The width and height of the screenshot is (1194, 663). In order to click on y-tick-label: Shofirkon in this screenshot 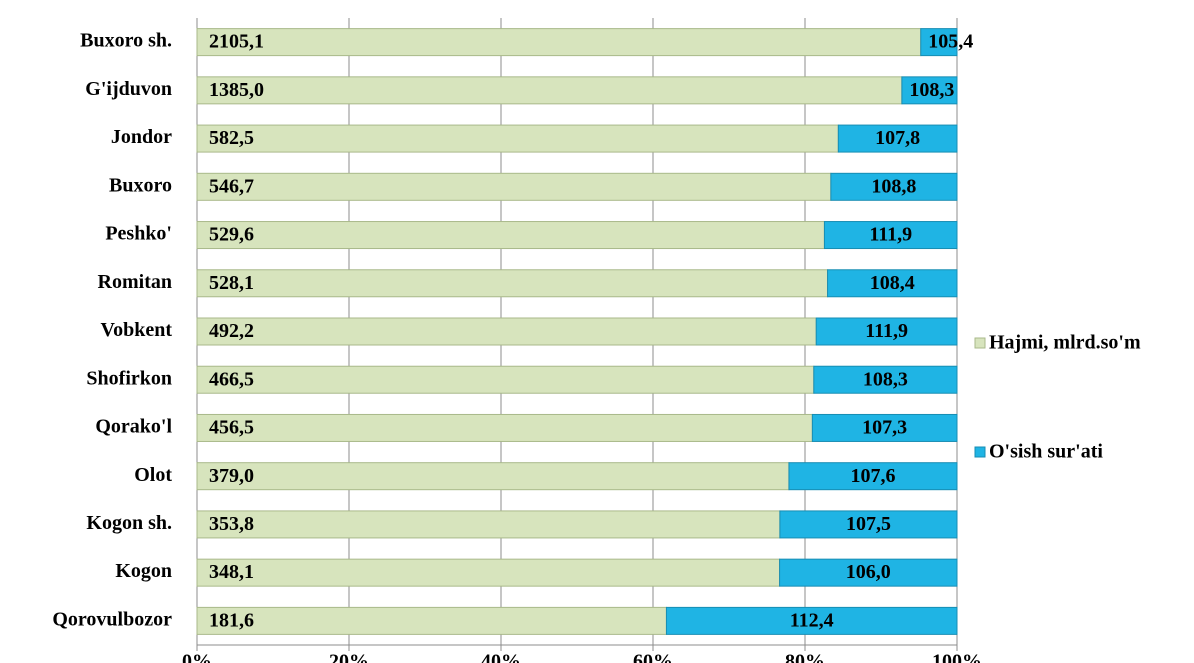, I will do `click(129, 378)`.